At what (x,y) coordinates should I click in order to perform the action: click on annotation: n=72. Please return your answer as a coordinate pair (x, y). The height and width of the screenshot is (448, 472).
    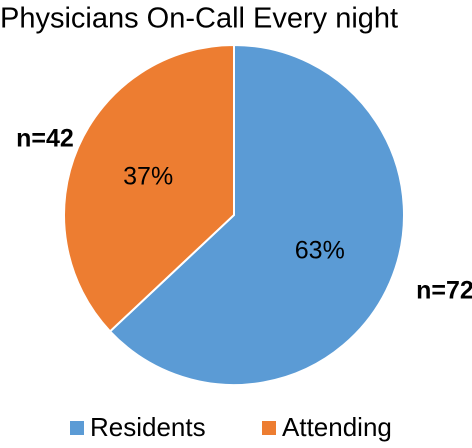
    Looking at the image, I should click on (444, 291).